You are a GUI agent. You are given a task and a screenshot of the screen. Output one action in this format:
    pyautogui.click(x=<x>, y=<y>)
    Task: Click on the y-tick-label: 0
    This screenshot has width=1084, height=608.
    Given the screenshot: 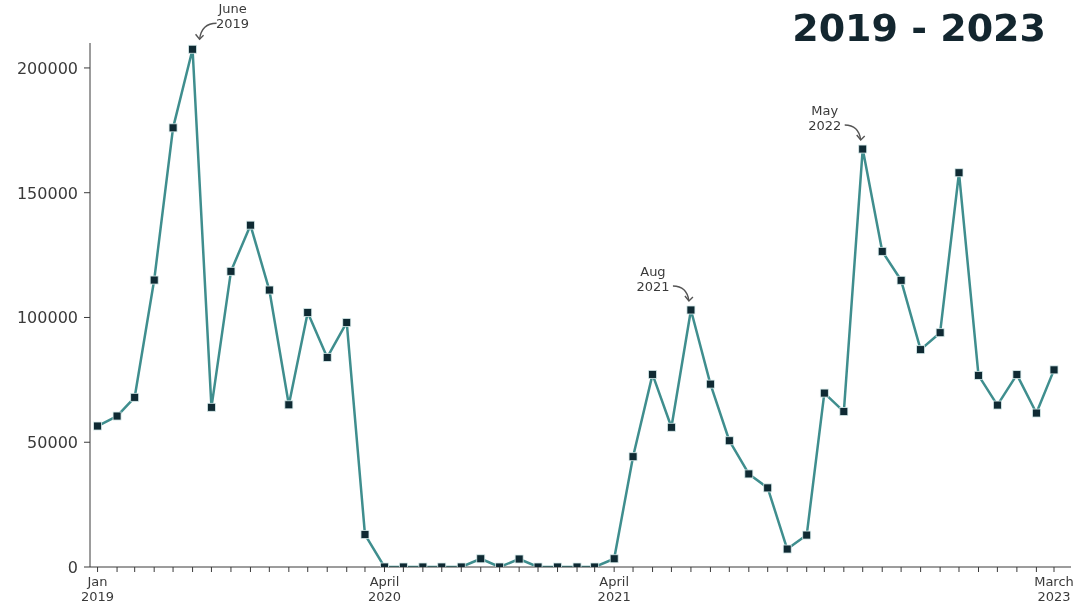 What is the action you would take?
    pyautogui.click(x=72, y=567)
    